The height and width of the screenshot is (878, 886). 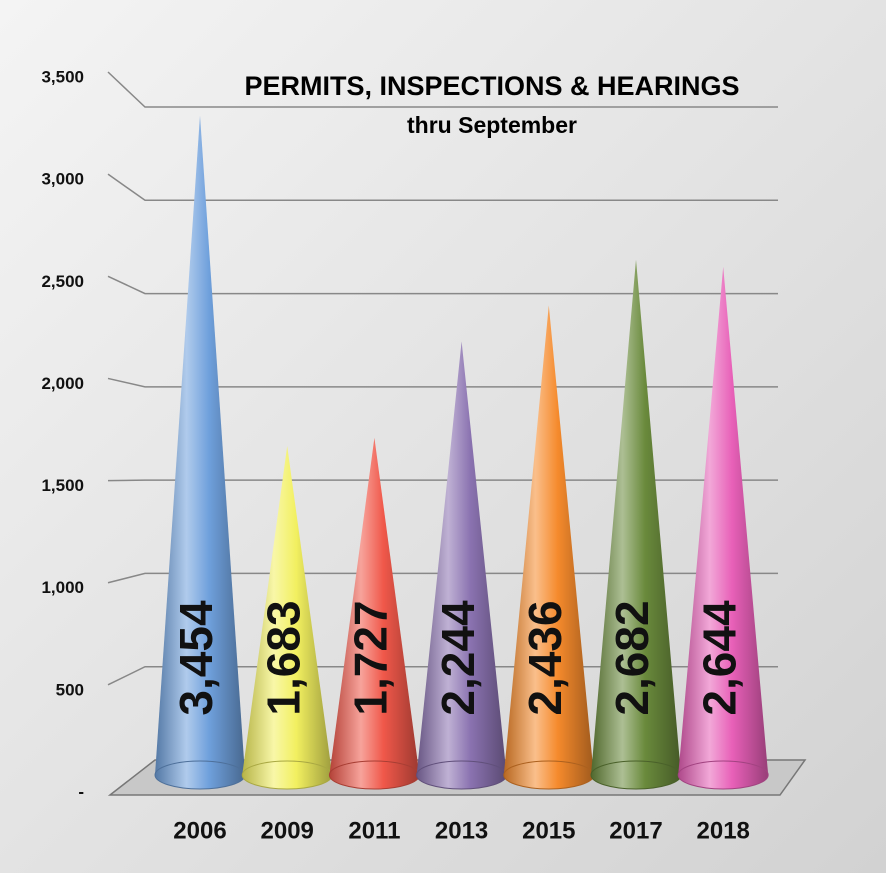 What do you see at coordinates (719, 658) in the screenshot?
I see `value-label: 2,644` at bounding box center [719, 658].